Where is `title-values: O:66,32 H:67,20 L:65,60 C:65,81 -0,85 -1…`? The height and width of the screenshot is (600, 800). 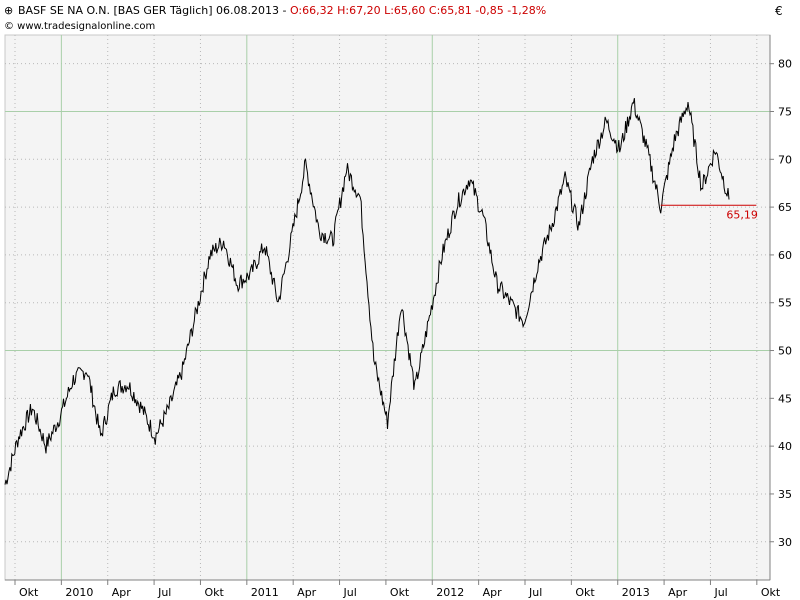 title-values: O:66,32 H:67,20 L:65,60 C:65,81 -0,85 -1… is located at coordinates (418, 10).